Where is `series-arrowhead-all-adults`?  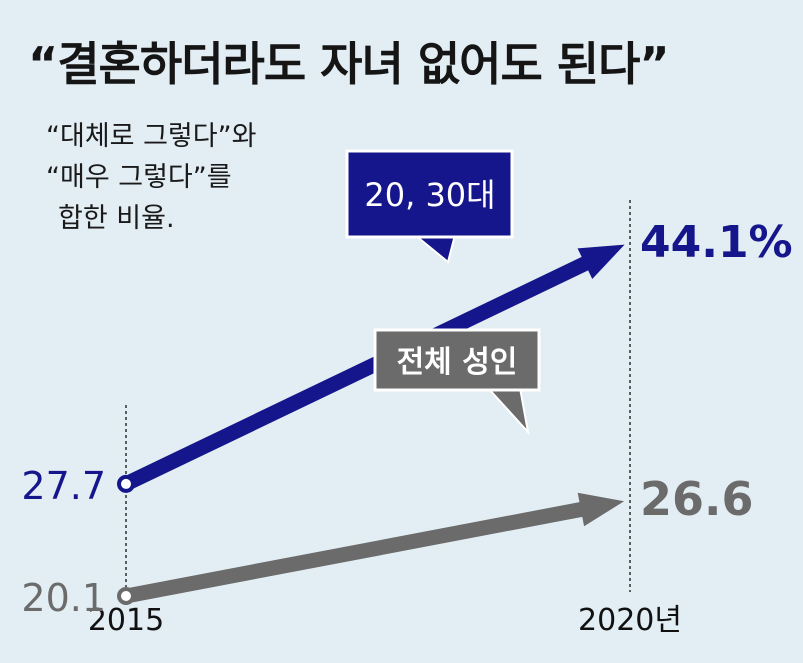 series-arrowhead-all-adults is located at coordinates (601, 509).